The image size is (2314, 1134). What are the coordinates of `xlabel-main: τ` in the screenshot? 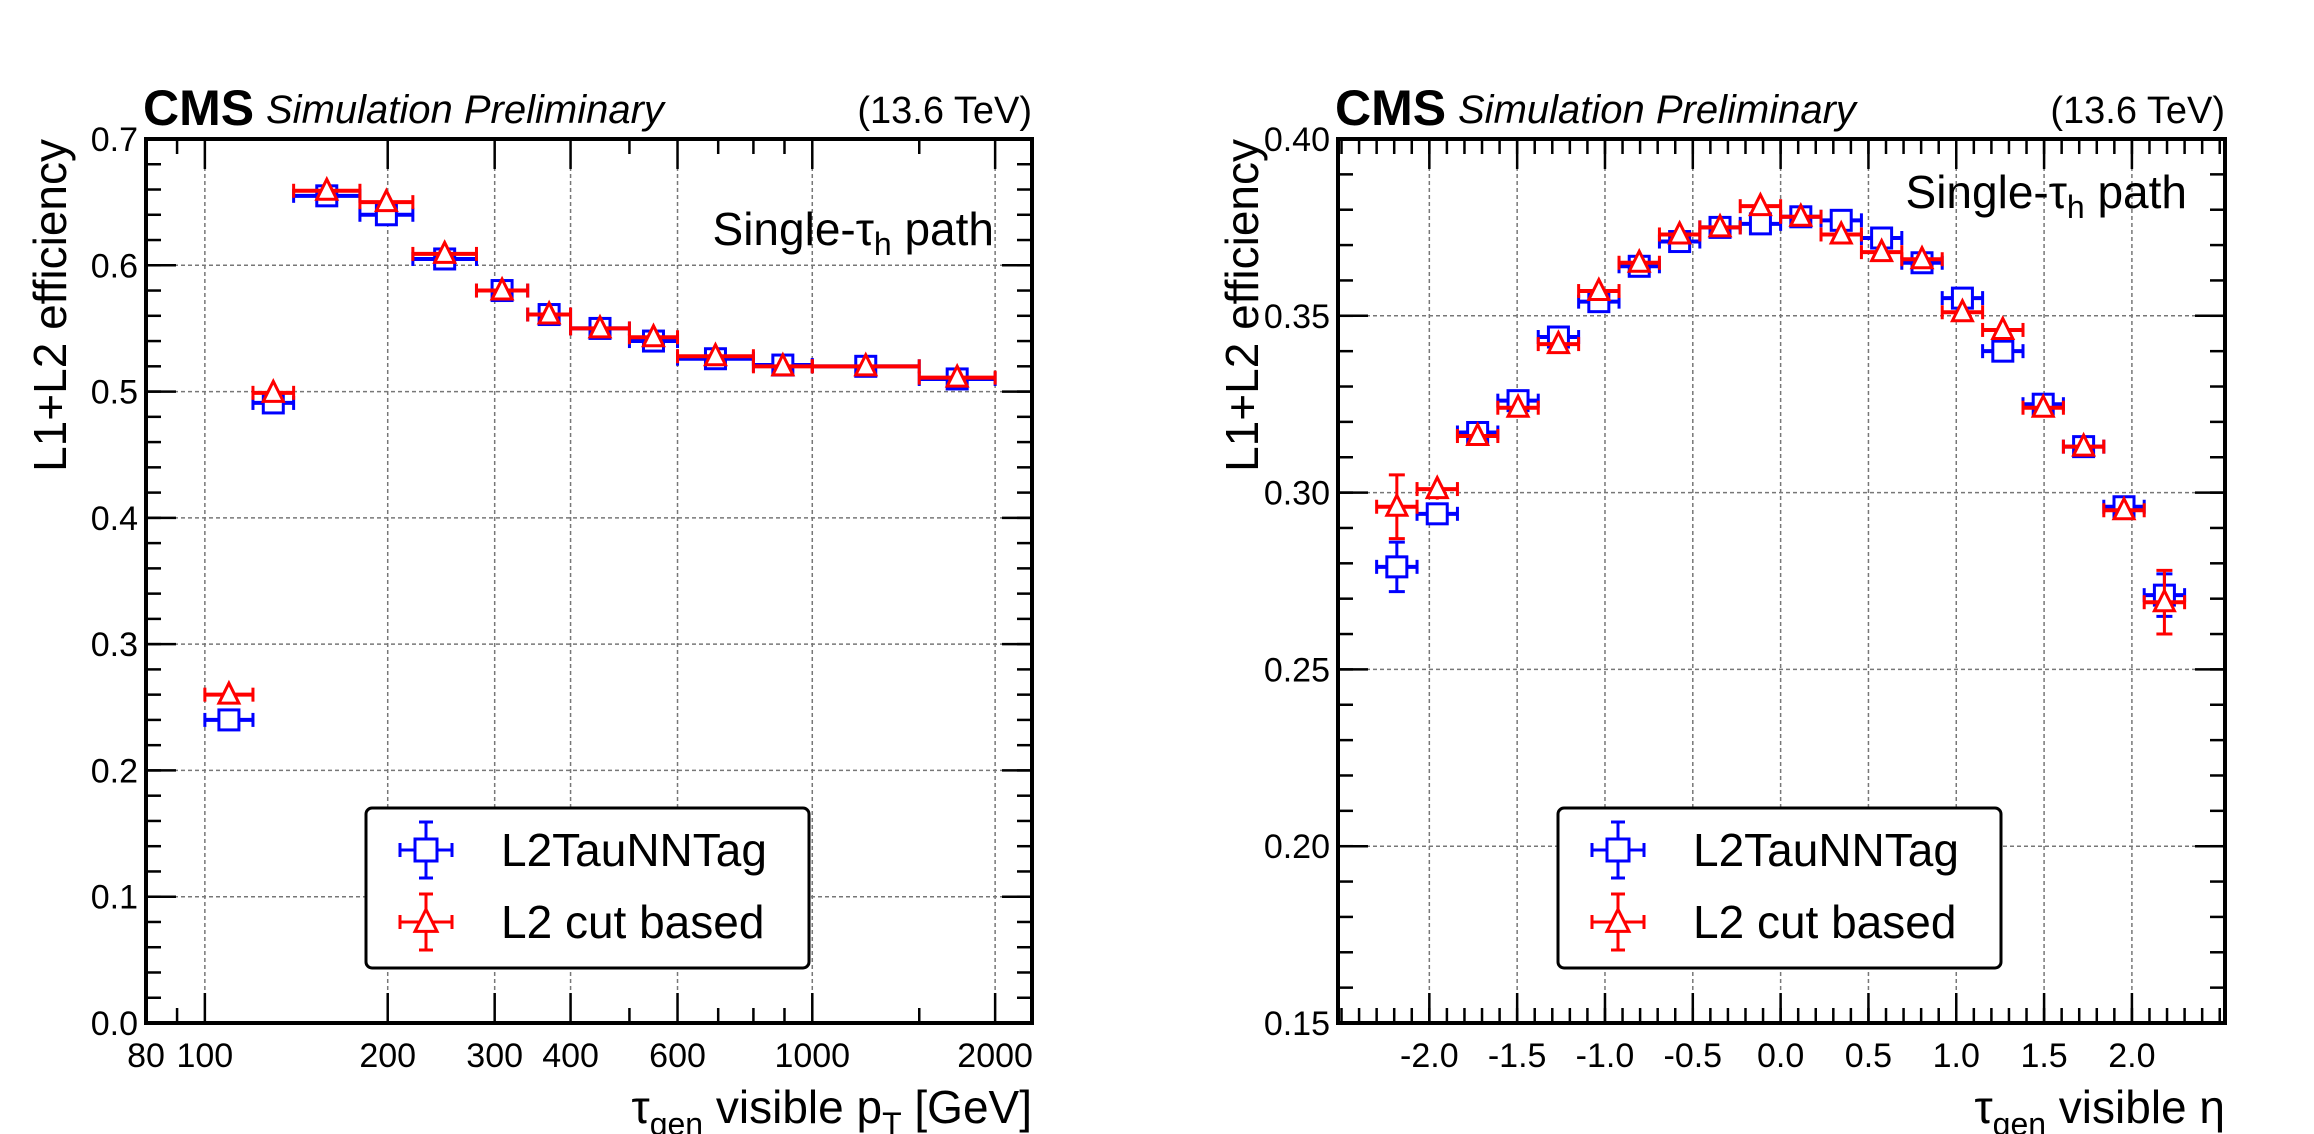 It's located at (1983, 1107).